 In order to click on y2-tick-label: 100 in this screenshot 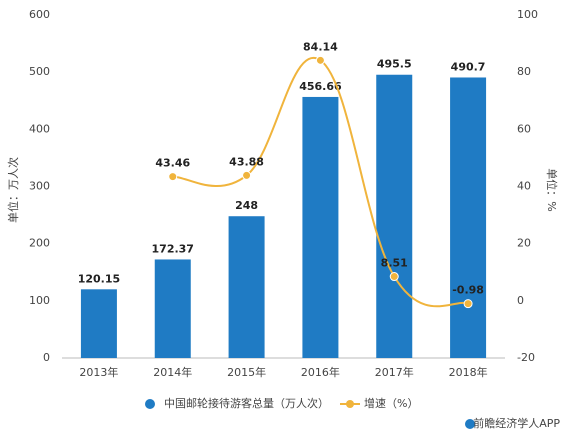, I will do `click(527, 14)`.